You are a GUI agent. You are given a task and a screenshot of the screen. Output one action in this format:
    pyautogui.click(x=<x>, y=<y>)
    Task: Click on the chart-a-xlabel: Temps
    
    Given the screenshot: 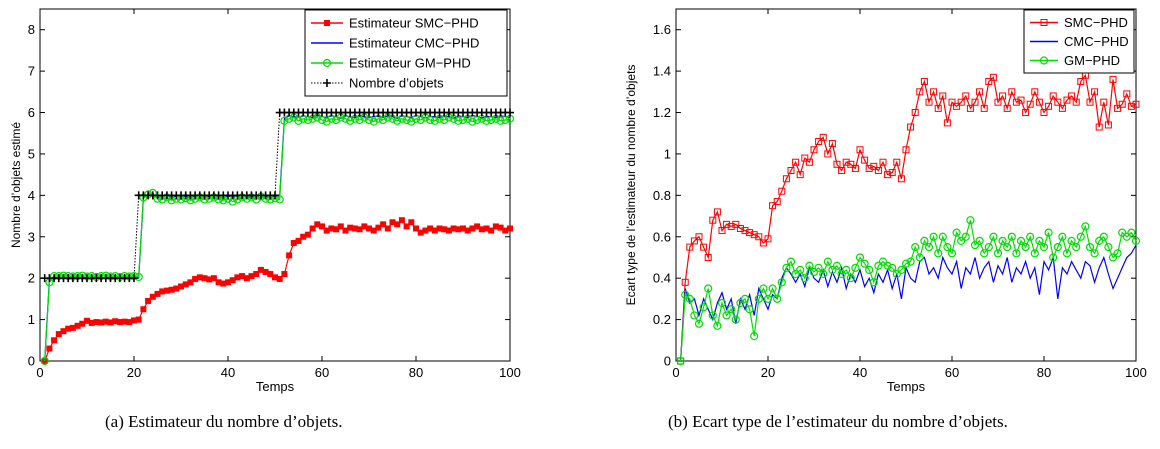 What is the action you would take?
    pyautogui.click(x=275, y=386)
    